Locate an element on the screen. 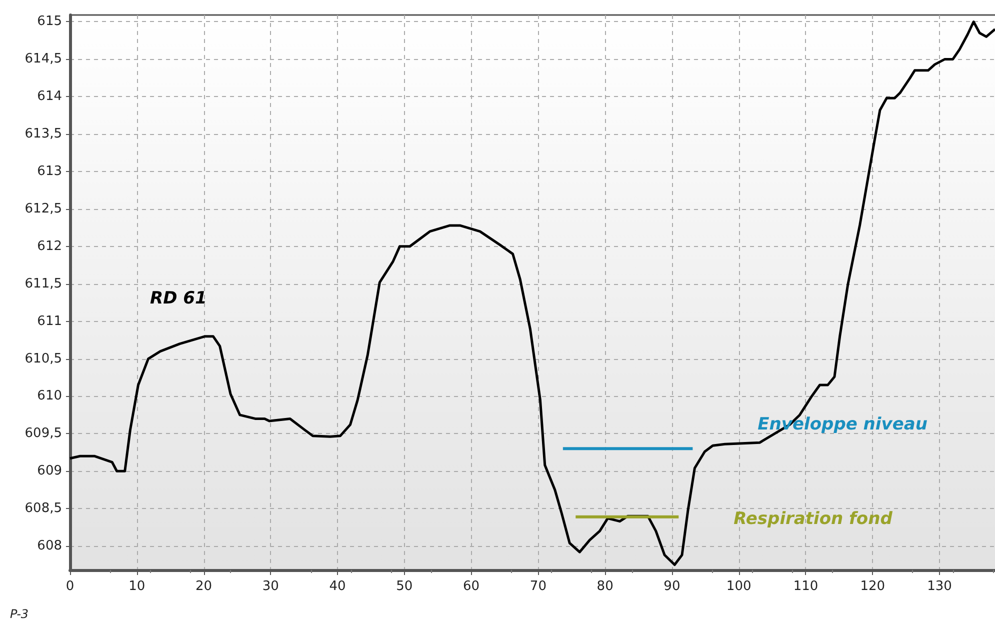  text: Respiration fond is located at coordinates (814, 518).